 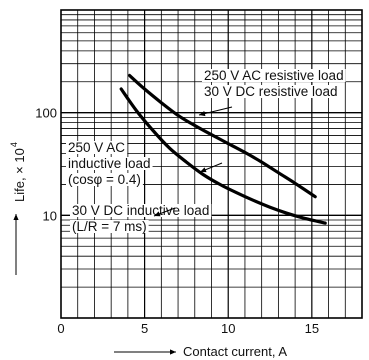 What do you see at coordinates (46, 113) in the screenshot?
I see `y-tick-label: 100` at bounding box center [46, 113].